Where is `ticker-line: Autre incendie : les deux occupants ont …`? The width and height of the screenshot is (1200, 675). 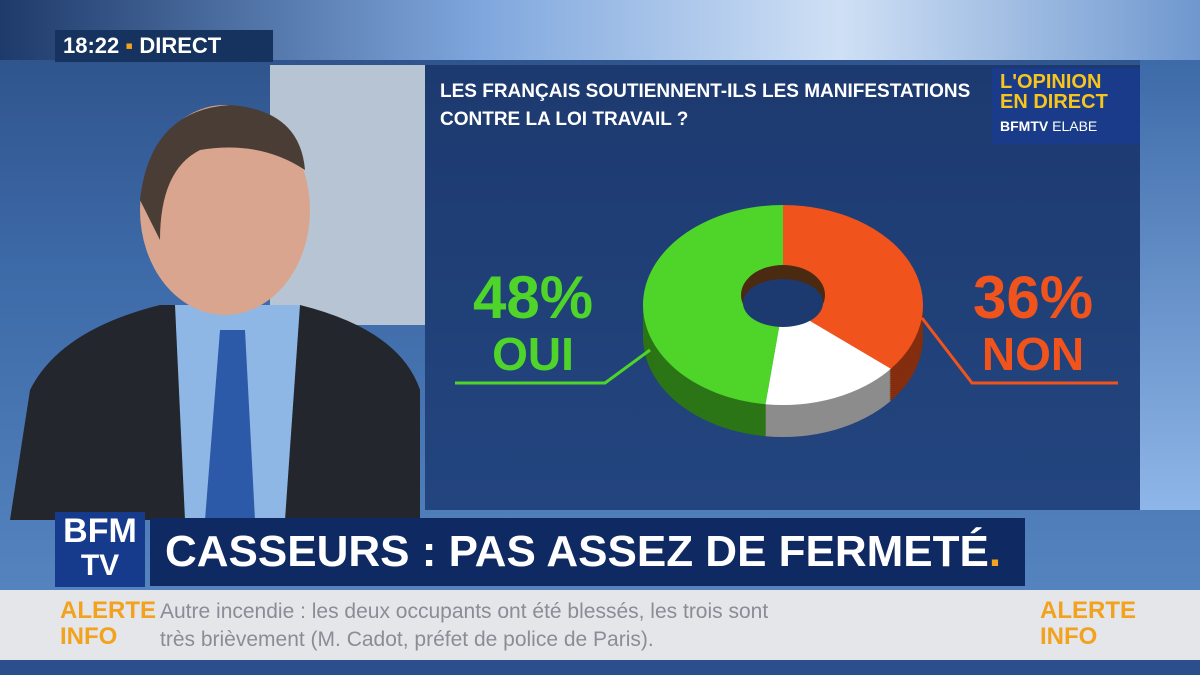 ticker-line: Autre incendie : les deux occupants ont … is located at coordinates (464, 611).